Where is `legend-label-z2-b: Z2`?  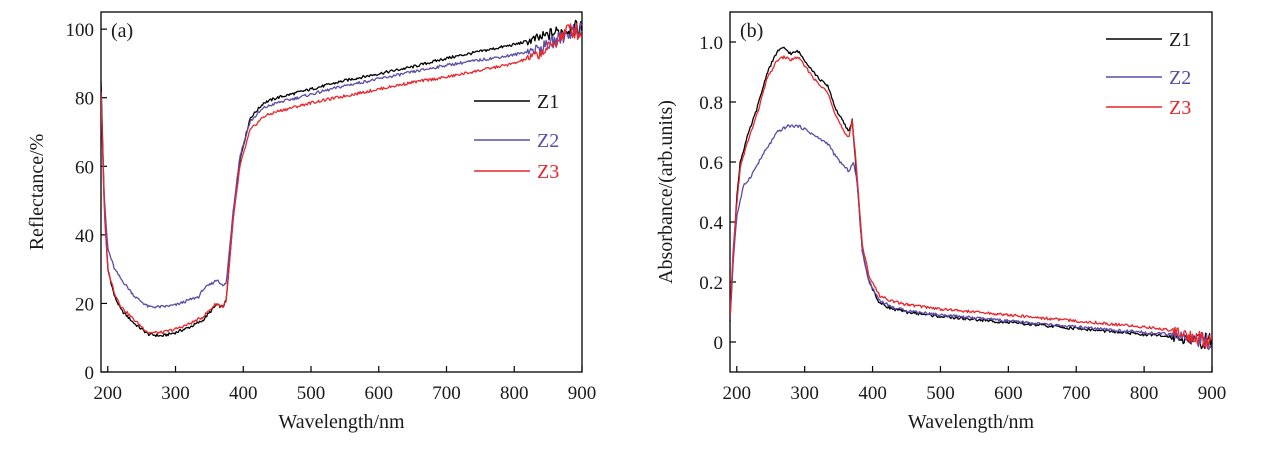
legend-label-z2-b: Z2 is located at coordinates (1180, 78).